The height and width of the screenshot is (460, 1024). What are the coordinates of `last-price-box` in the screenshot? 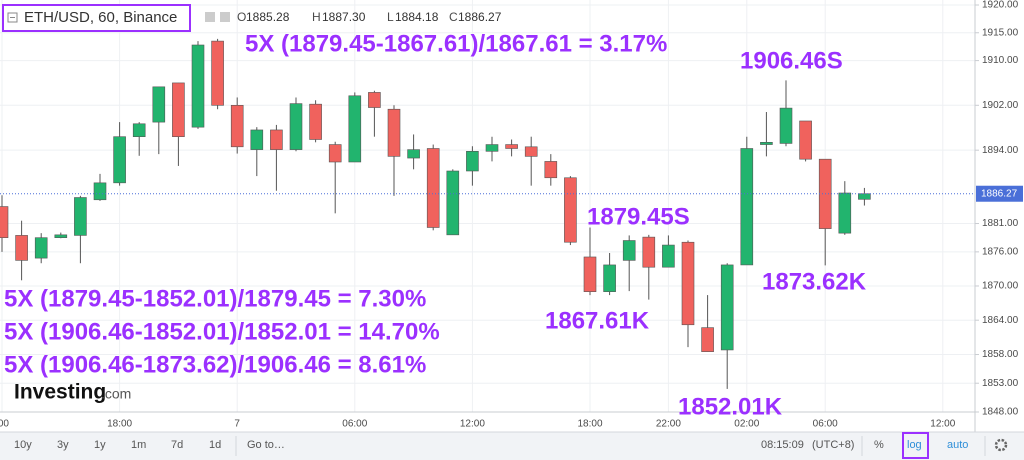 It's located at (999, 193).